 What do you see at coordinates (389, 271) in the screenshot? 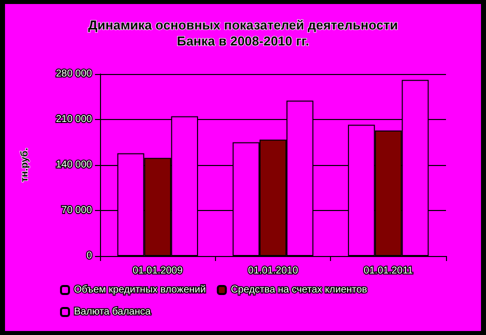
I see `x-tick-label: 01.01.2011` at bounding box center [389, 271].